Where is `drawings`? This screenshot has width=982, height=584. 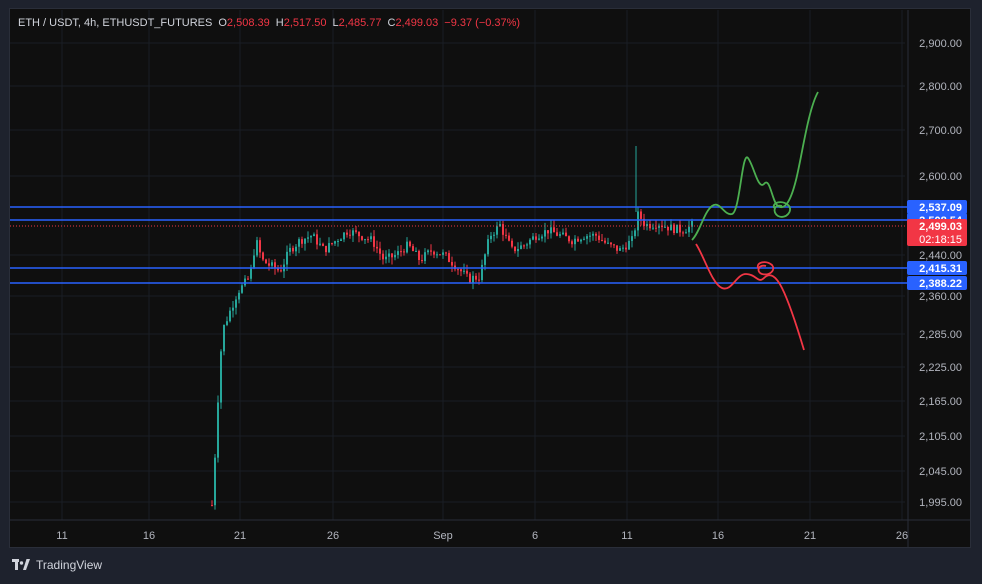 drawings is located at coordinates (755, 221).